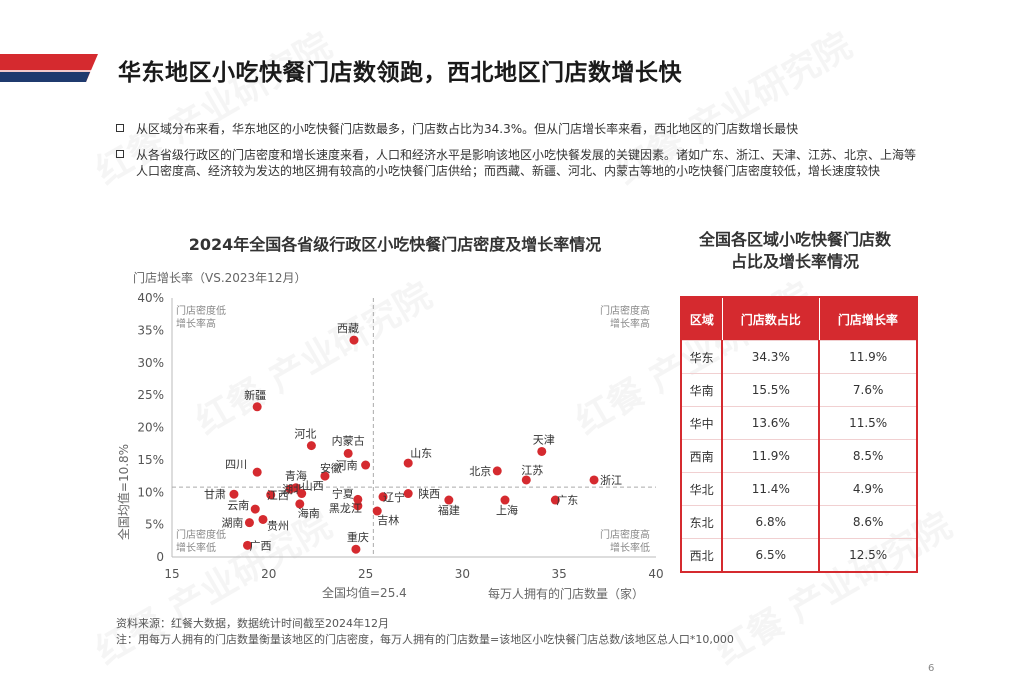 The width and height of the screenshot is (1020, 680). What do you see at coordinates (388, 520) in the screenshot?
I see `point-label: 吉林` at bounding box center [388, 520].